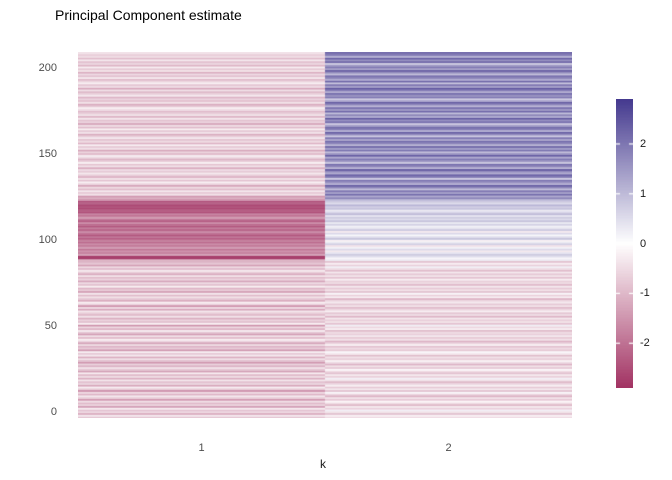 The width and height of the screenshot is (672, 480). I want to click on legend-tick-label: -2, so click(645, 343).